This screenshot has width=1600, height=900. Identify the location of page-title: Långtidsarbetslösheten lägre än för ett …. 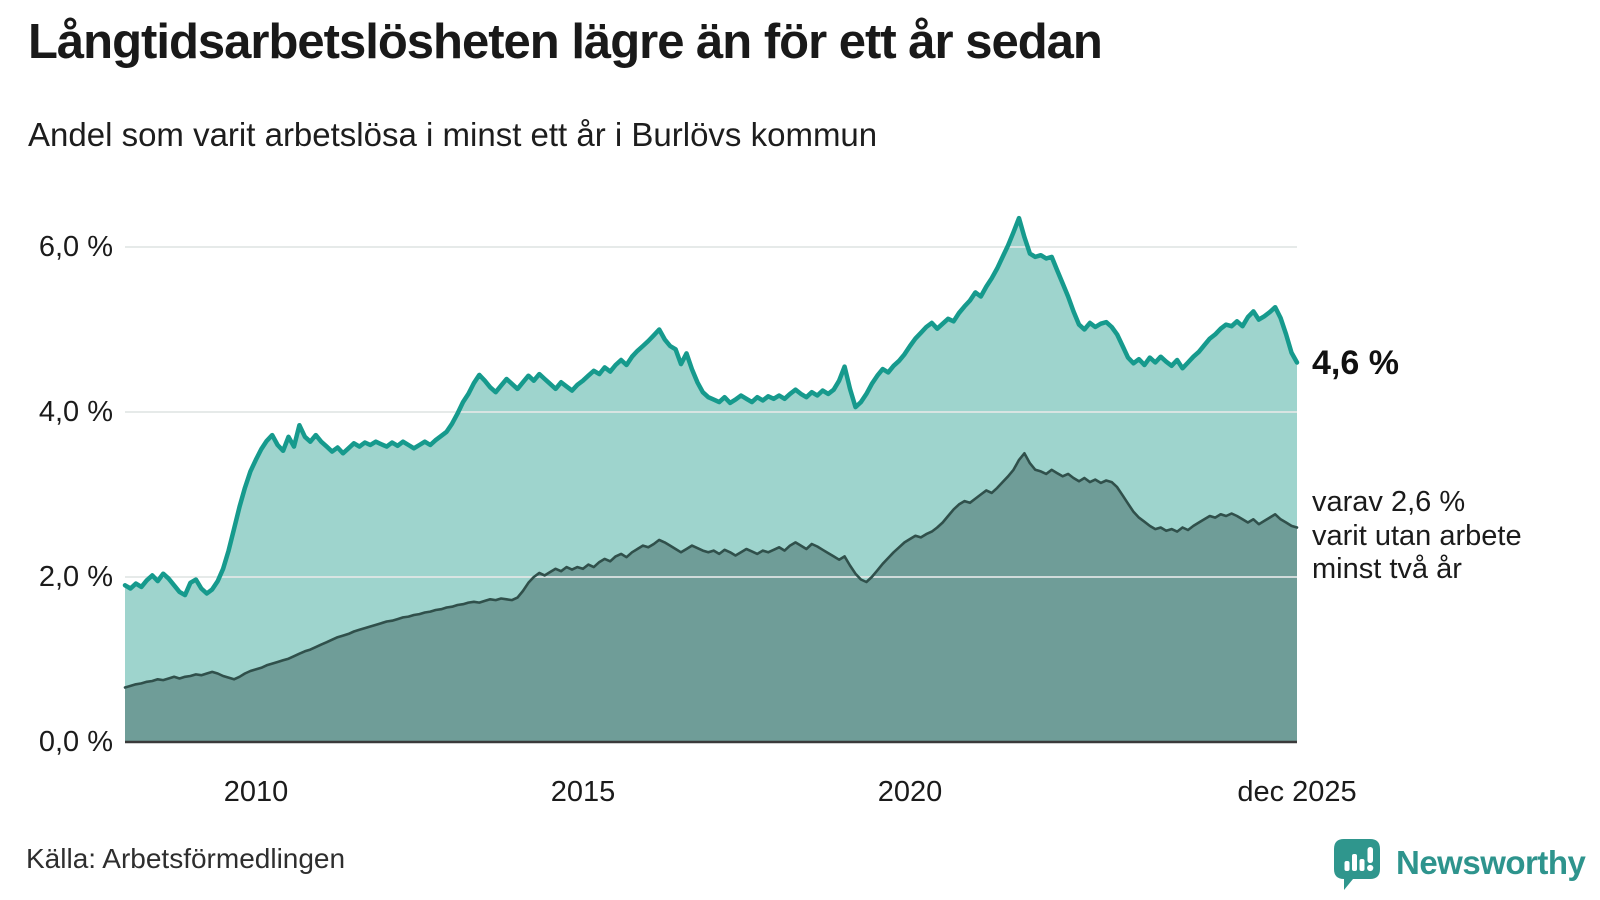
(565, 42).